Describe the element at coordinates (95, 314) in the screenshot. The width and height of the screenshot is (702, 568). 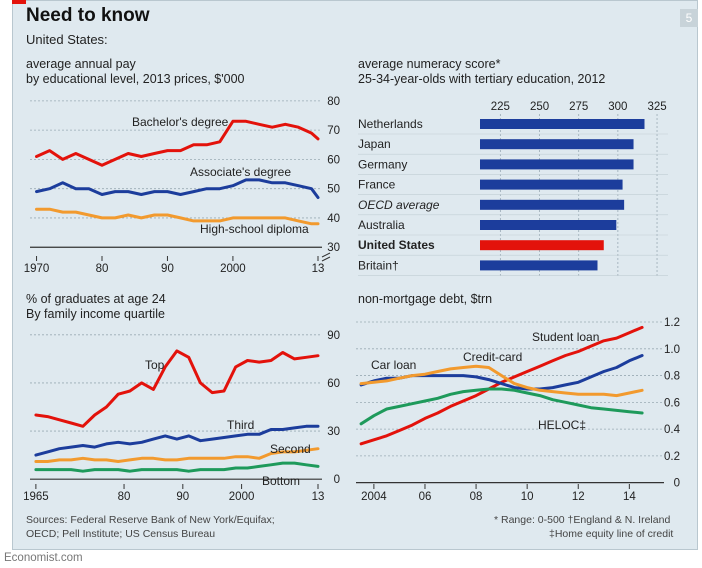
I see `graduates-chart-subtitle: By family income quartile` at that location.